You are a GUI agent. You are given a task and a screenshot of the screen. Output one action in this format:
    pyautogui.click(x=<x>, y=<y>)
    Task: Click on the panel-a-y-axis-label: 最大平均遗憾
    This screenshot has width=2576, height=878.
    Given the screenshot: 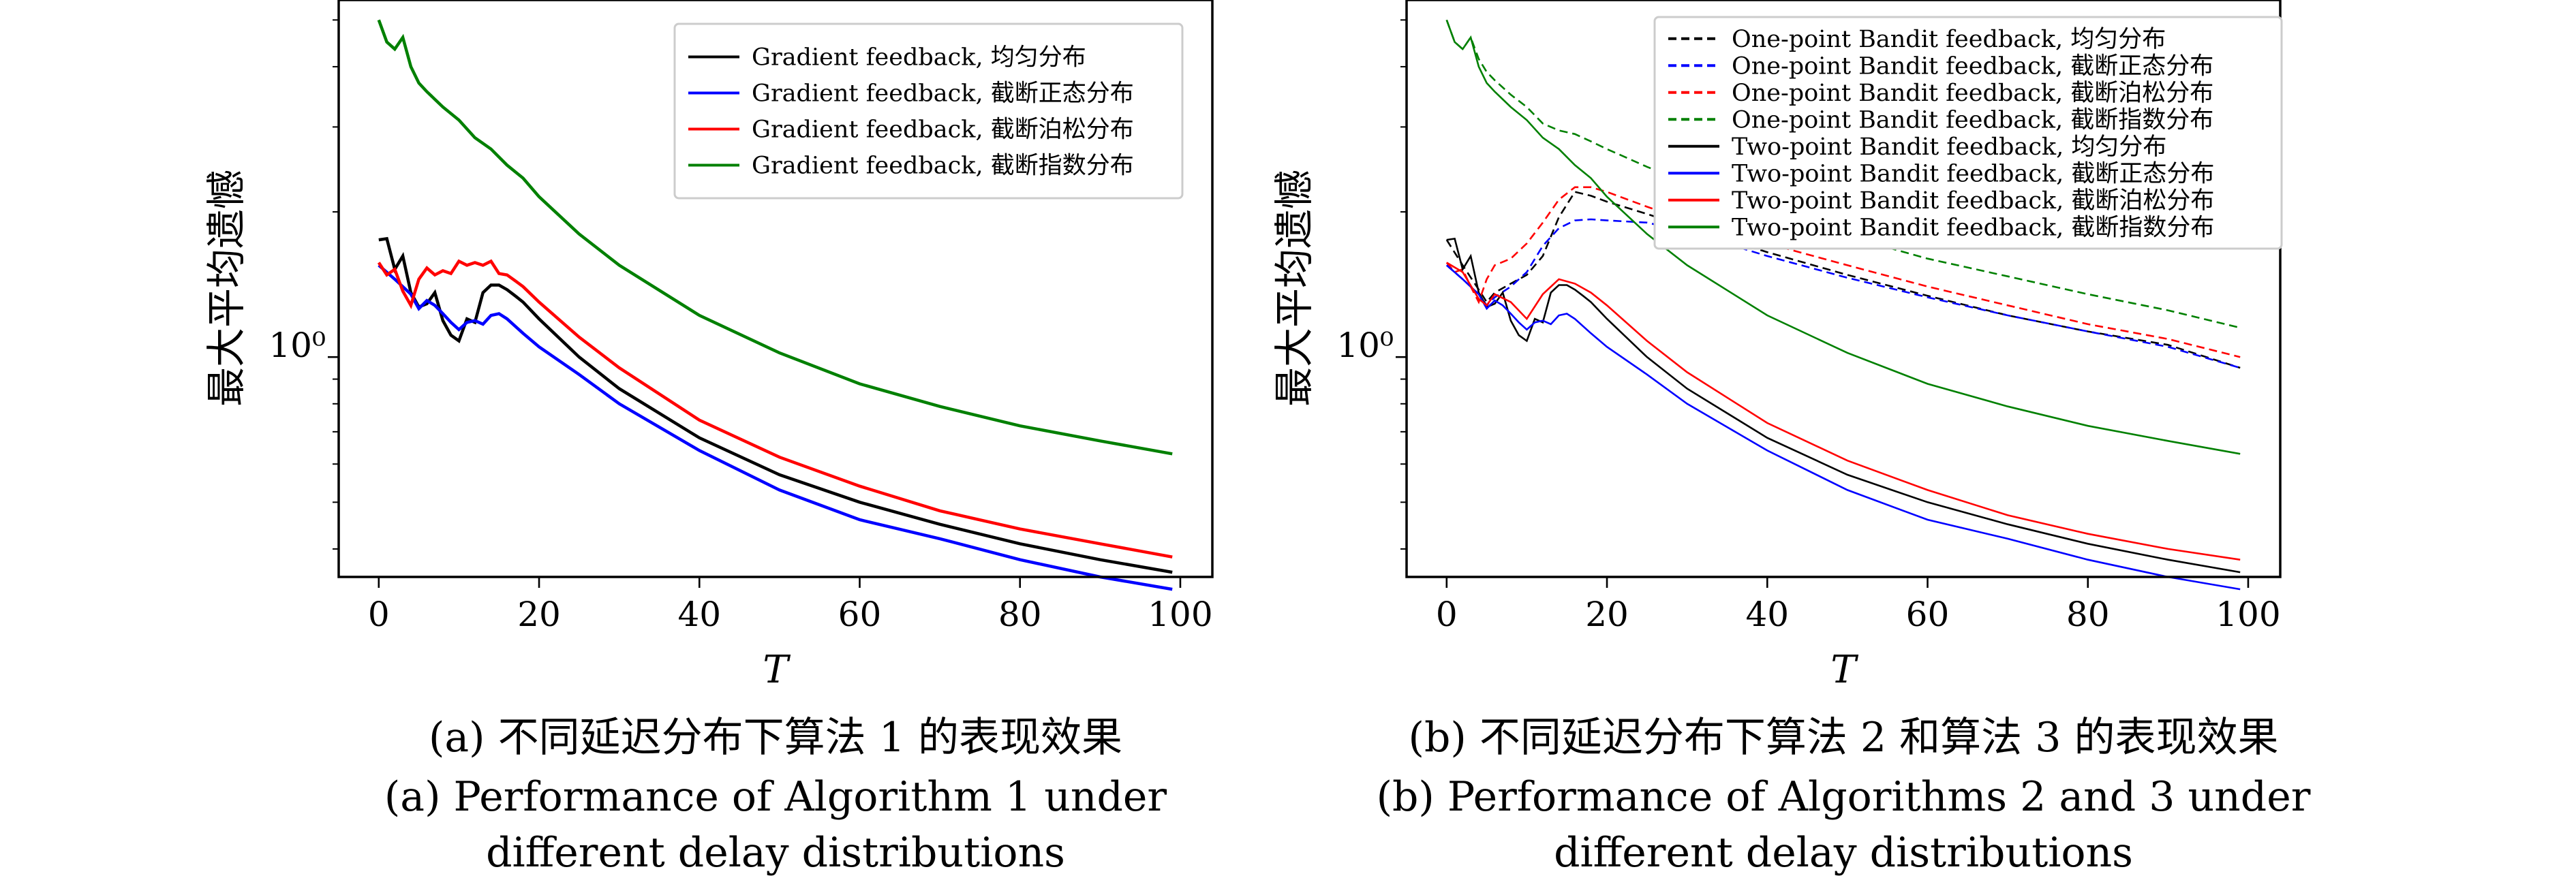 What is the action you would take?
    pyautogui.click(x=226, y=288)
    